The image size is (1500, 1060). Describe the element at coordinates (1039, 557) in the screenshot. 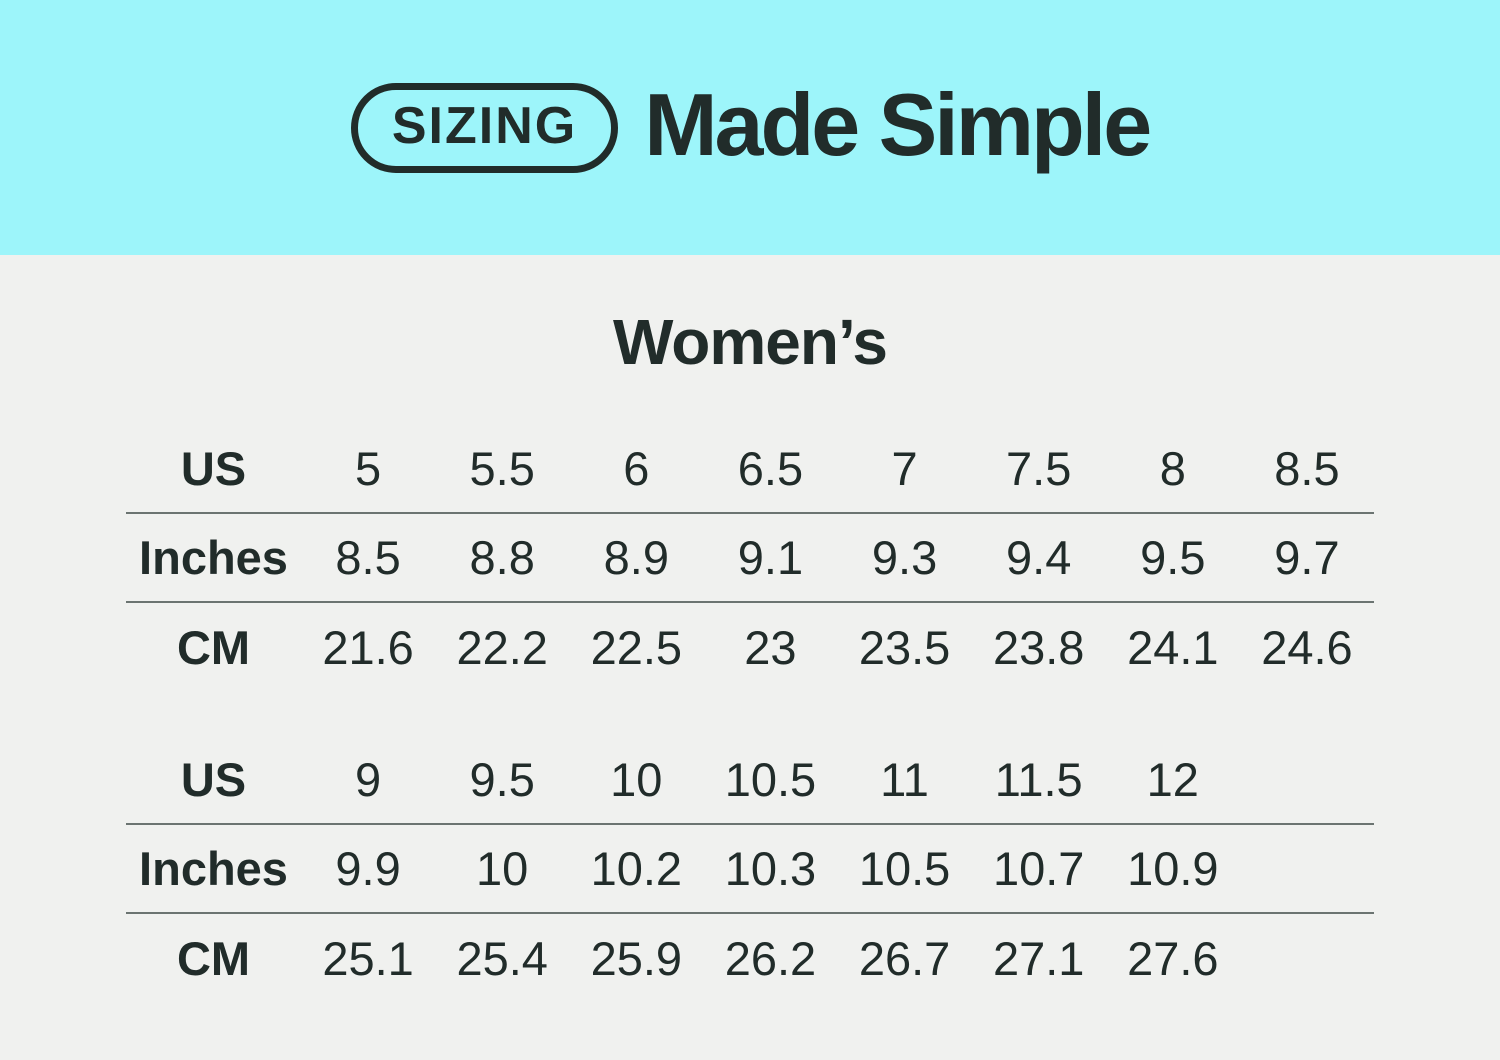

I see `size-cell: 9.4` at that location.